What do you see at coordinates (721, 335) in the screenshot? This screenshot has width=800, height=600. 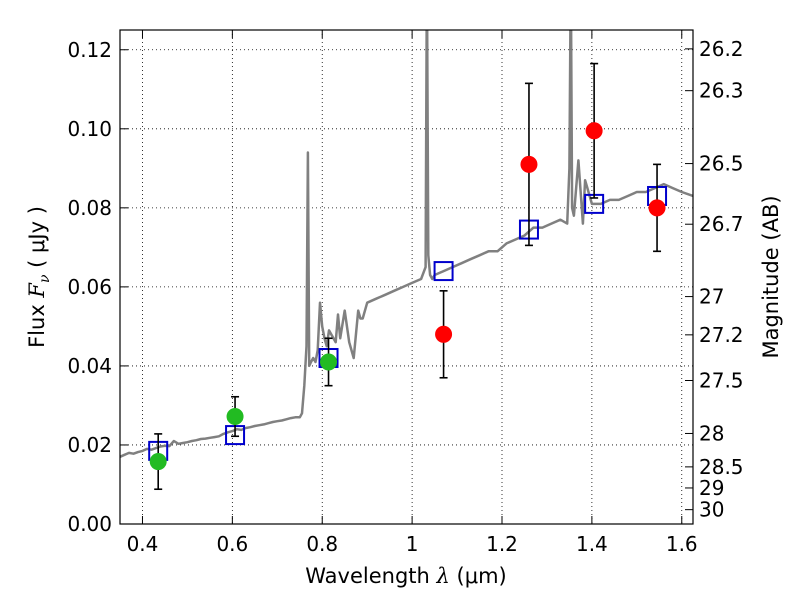 I see `y2-tick-label: 27.2` at bounding box center [721, 335].